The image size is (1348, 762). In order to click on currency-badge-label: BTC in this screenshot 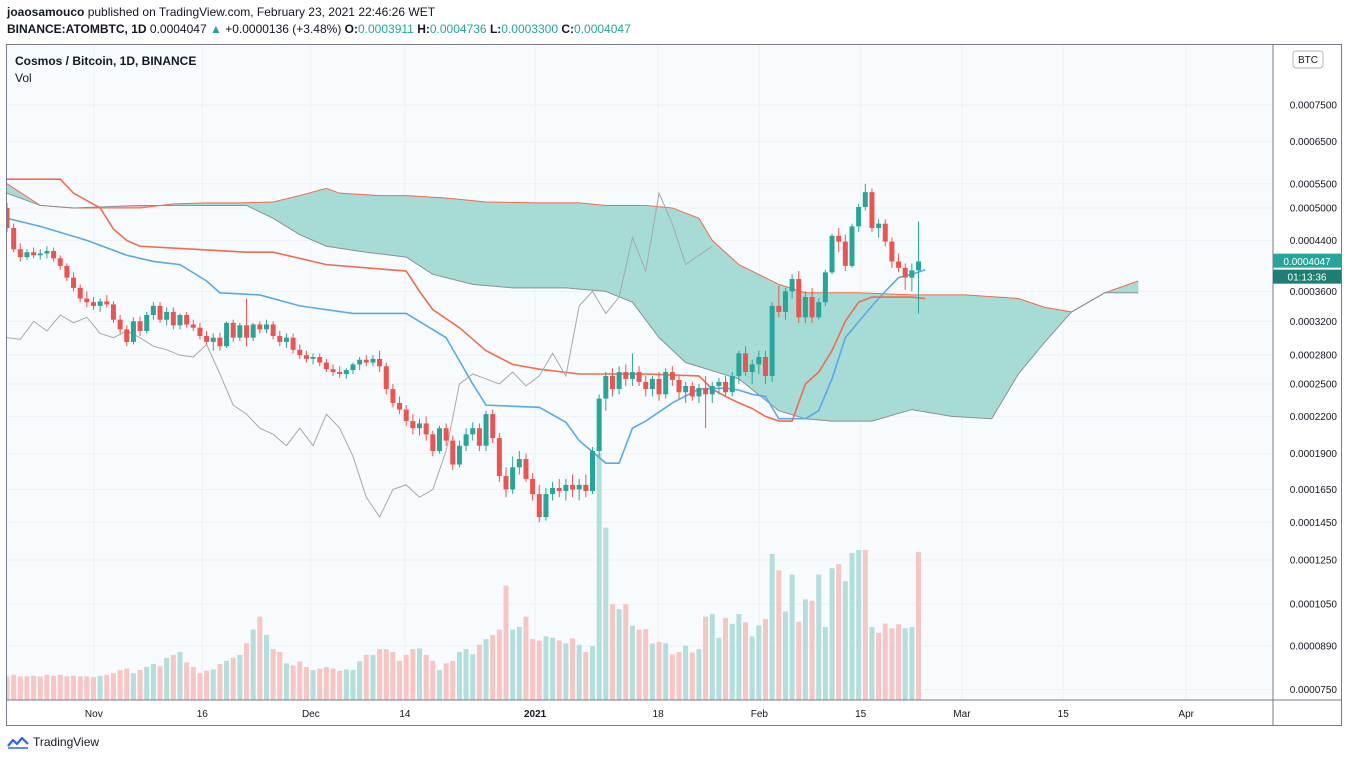, I will do `click(1308, 60)`.